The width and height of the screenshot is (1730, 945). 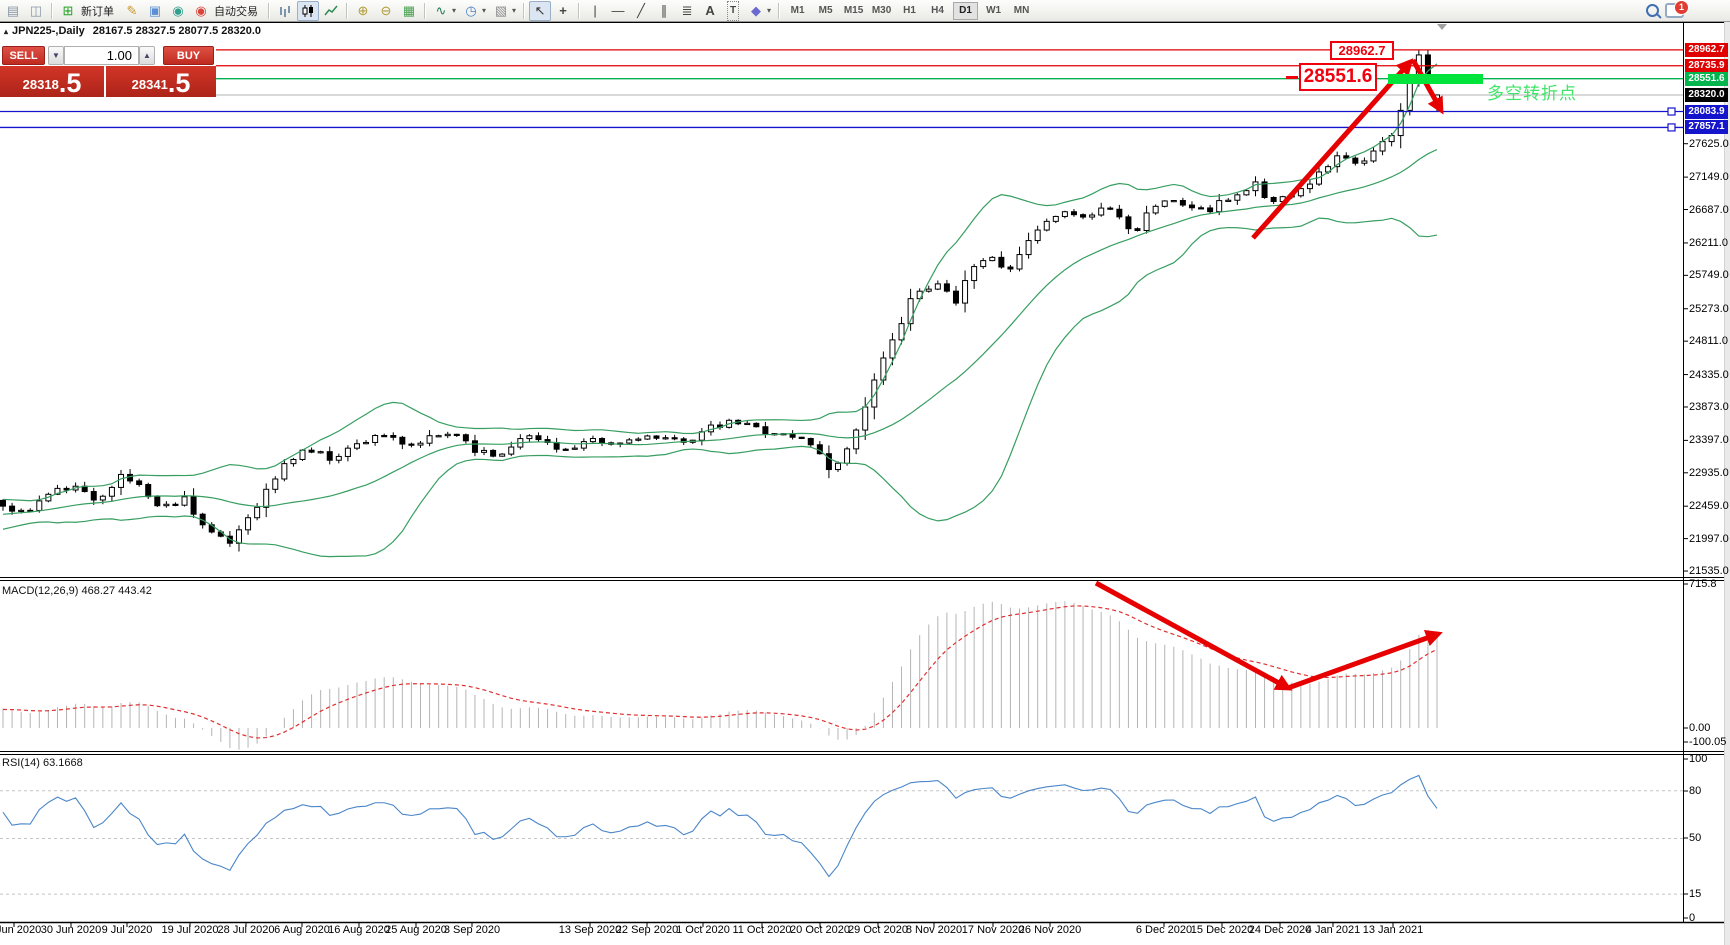 What do you see at coordinates (1709, 309) in the screenshot?
I see `price-tick-label: 25273.0` at bounding box center [1709, 309].